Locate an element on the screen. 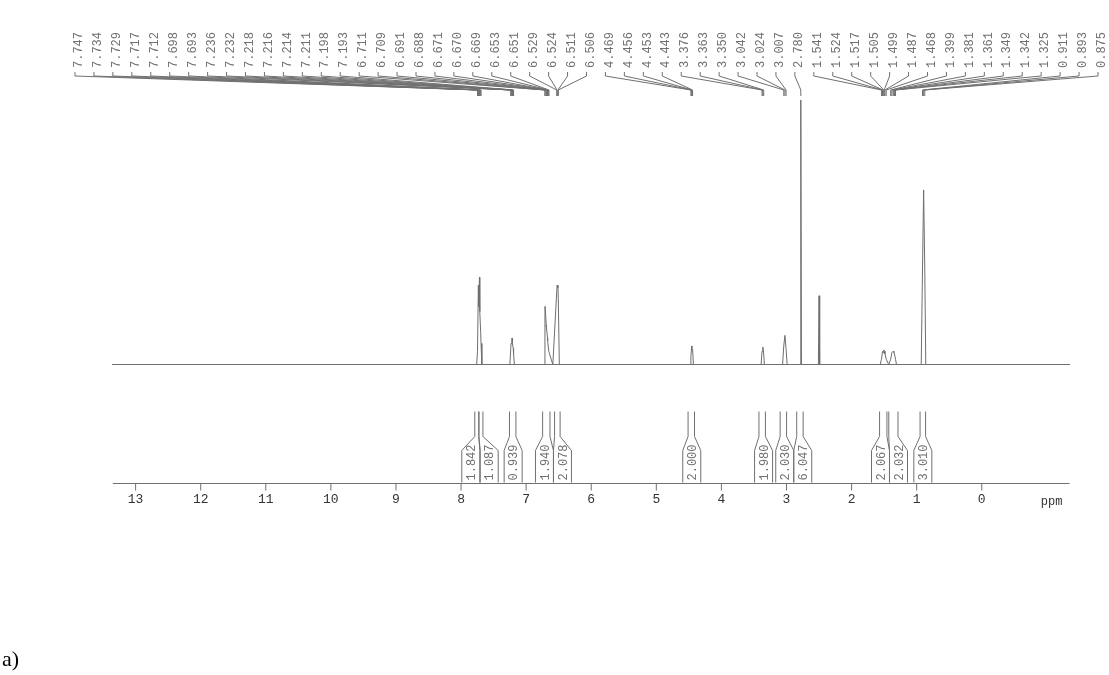  annotation: 6.651 is located at coordinates (514, 49).